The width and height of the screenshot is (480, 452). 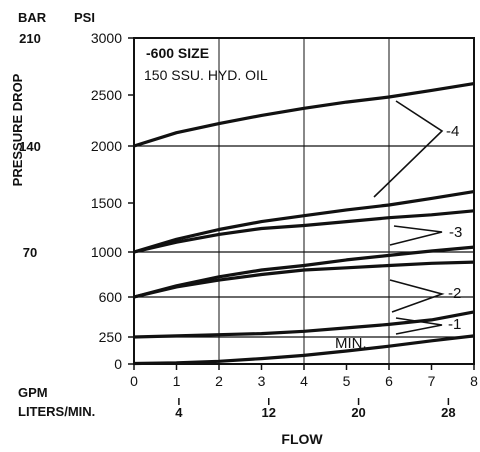 What do you see at coordinates (448, 412) in the screenshot?
I see `lpm-tick-label: 28` at bounding box center [448, 412].